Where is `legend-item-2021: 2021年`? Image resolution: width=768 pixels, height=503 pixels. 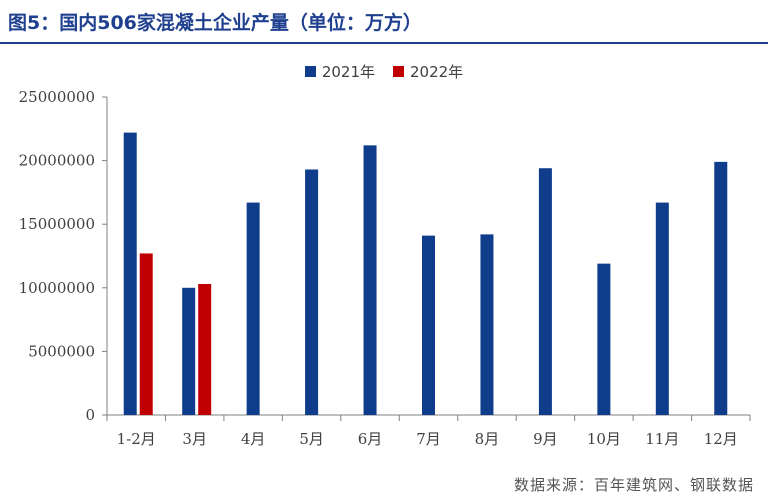
legend-item-2021: 2021年 is located at coordinates (339, 71).